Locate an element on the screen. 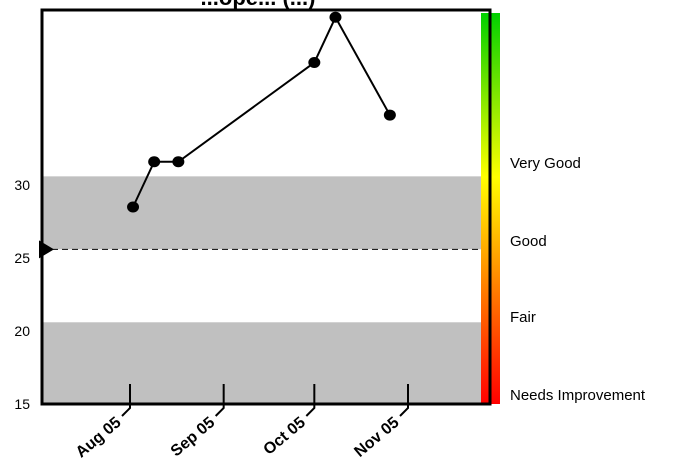 This screenshot has height=473, width=675. y-tick-label: 25 is located at coordinates (22, 258).